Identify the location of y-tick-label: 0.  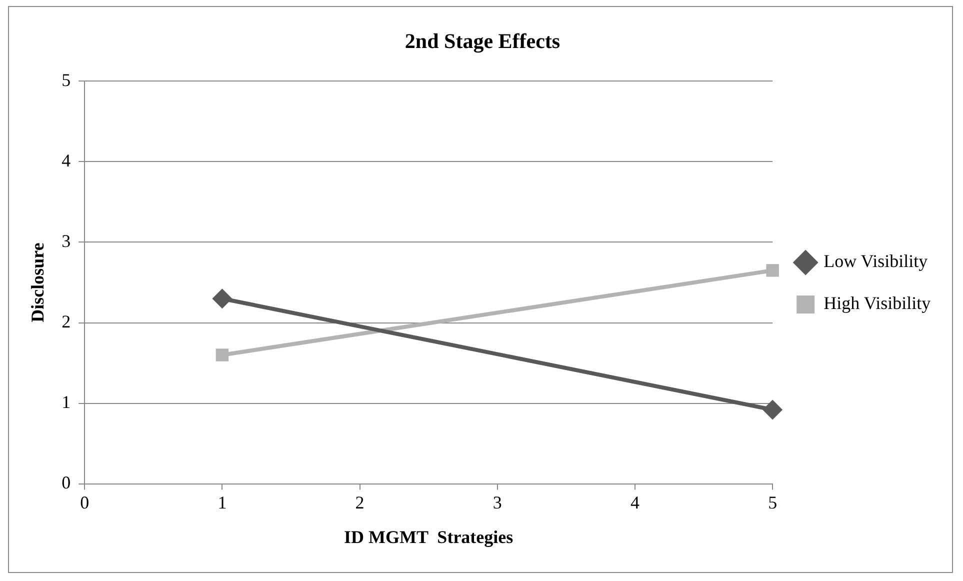
(66, 482).